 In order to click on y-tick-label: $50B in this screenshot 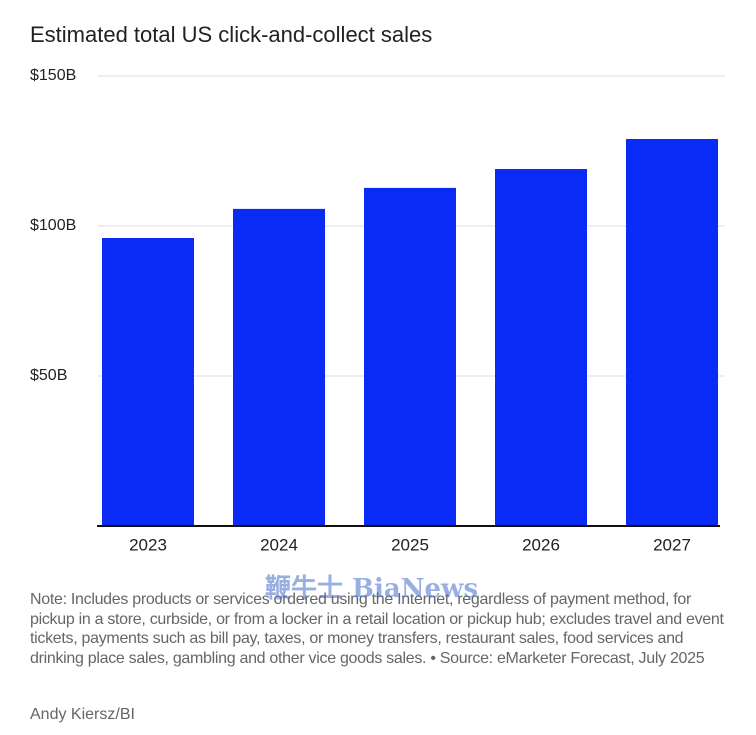, I will do `click(48, 375)`.